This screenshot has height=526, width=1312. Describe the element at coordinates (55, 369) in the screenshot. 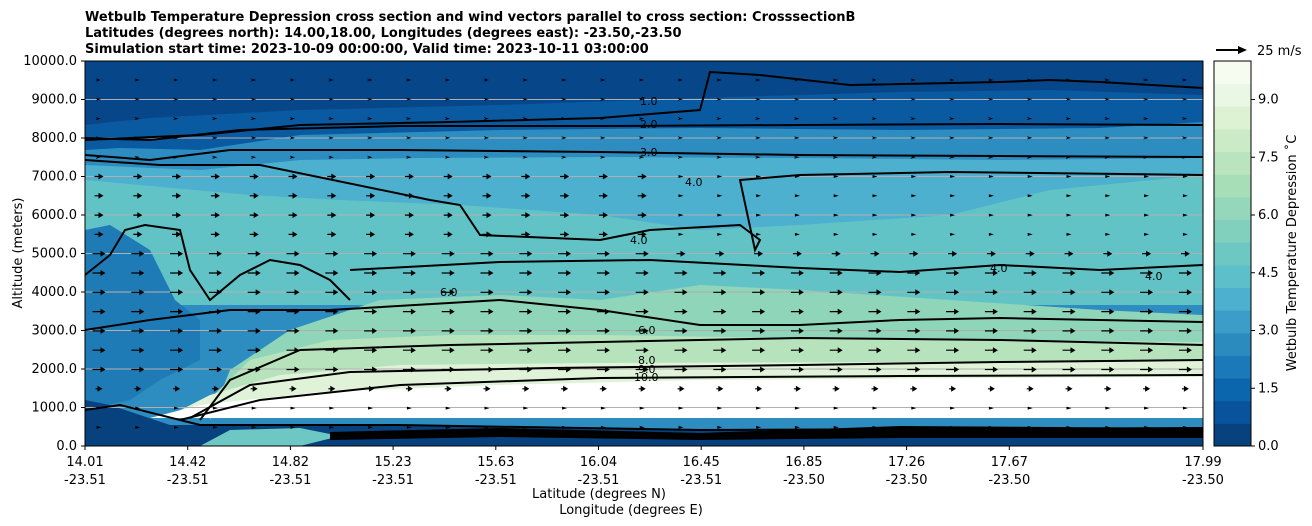

I see `y-tick-label: 2000.0` at that location.